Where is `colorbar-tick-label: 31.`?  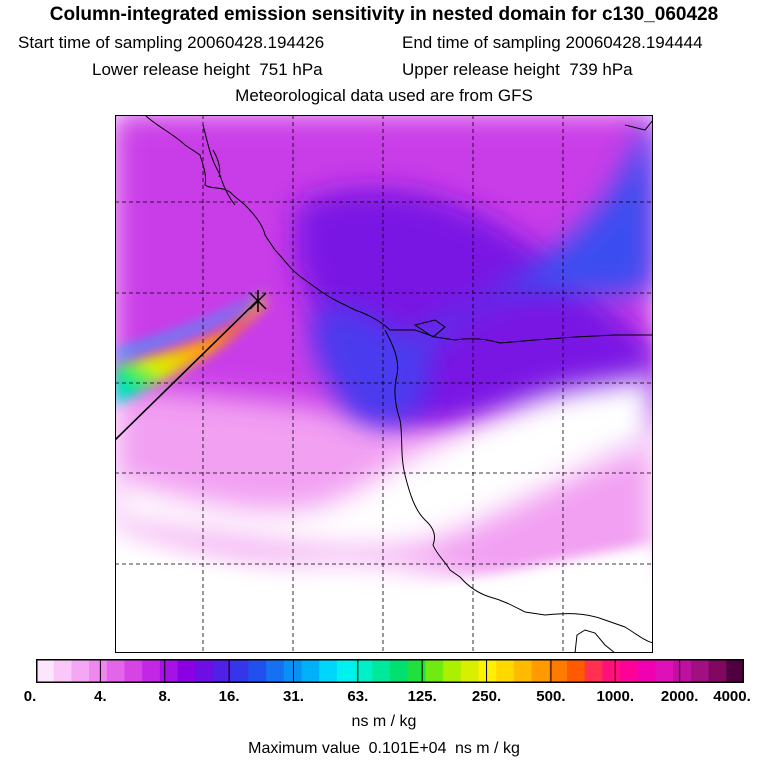
colorbar-tick-label: 31. is located at coordinates (293, 696).